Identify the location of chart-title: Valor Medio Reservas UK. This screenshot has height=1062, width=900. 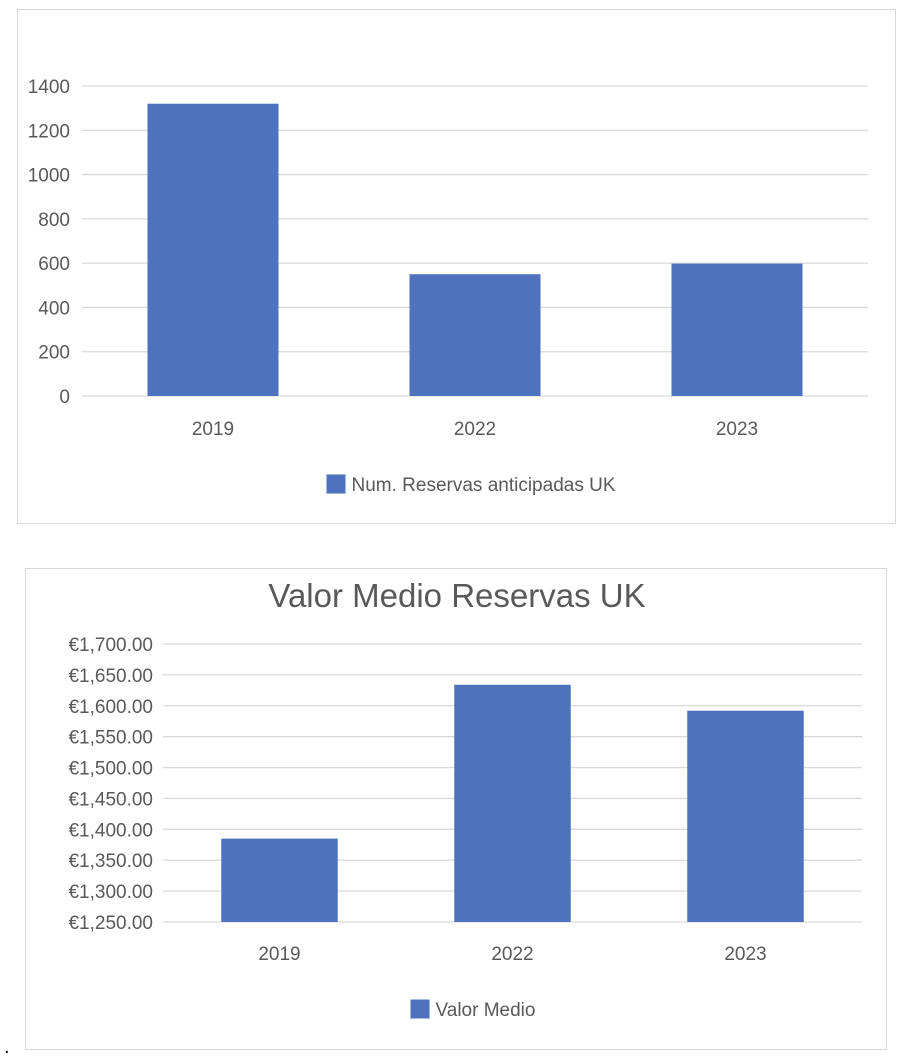
(456, 595).